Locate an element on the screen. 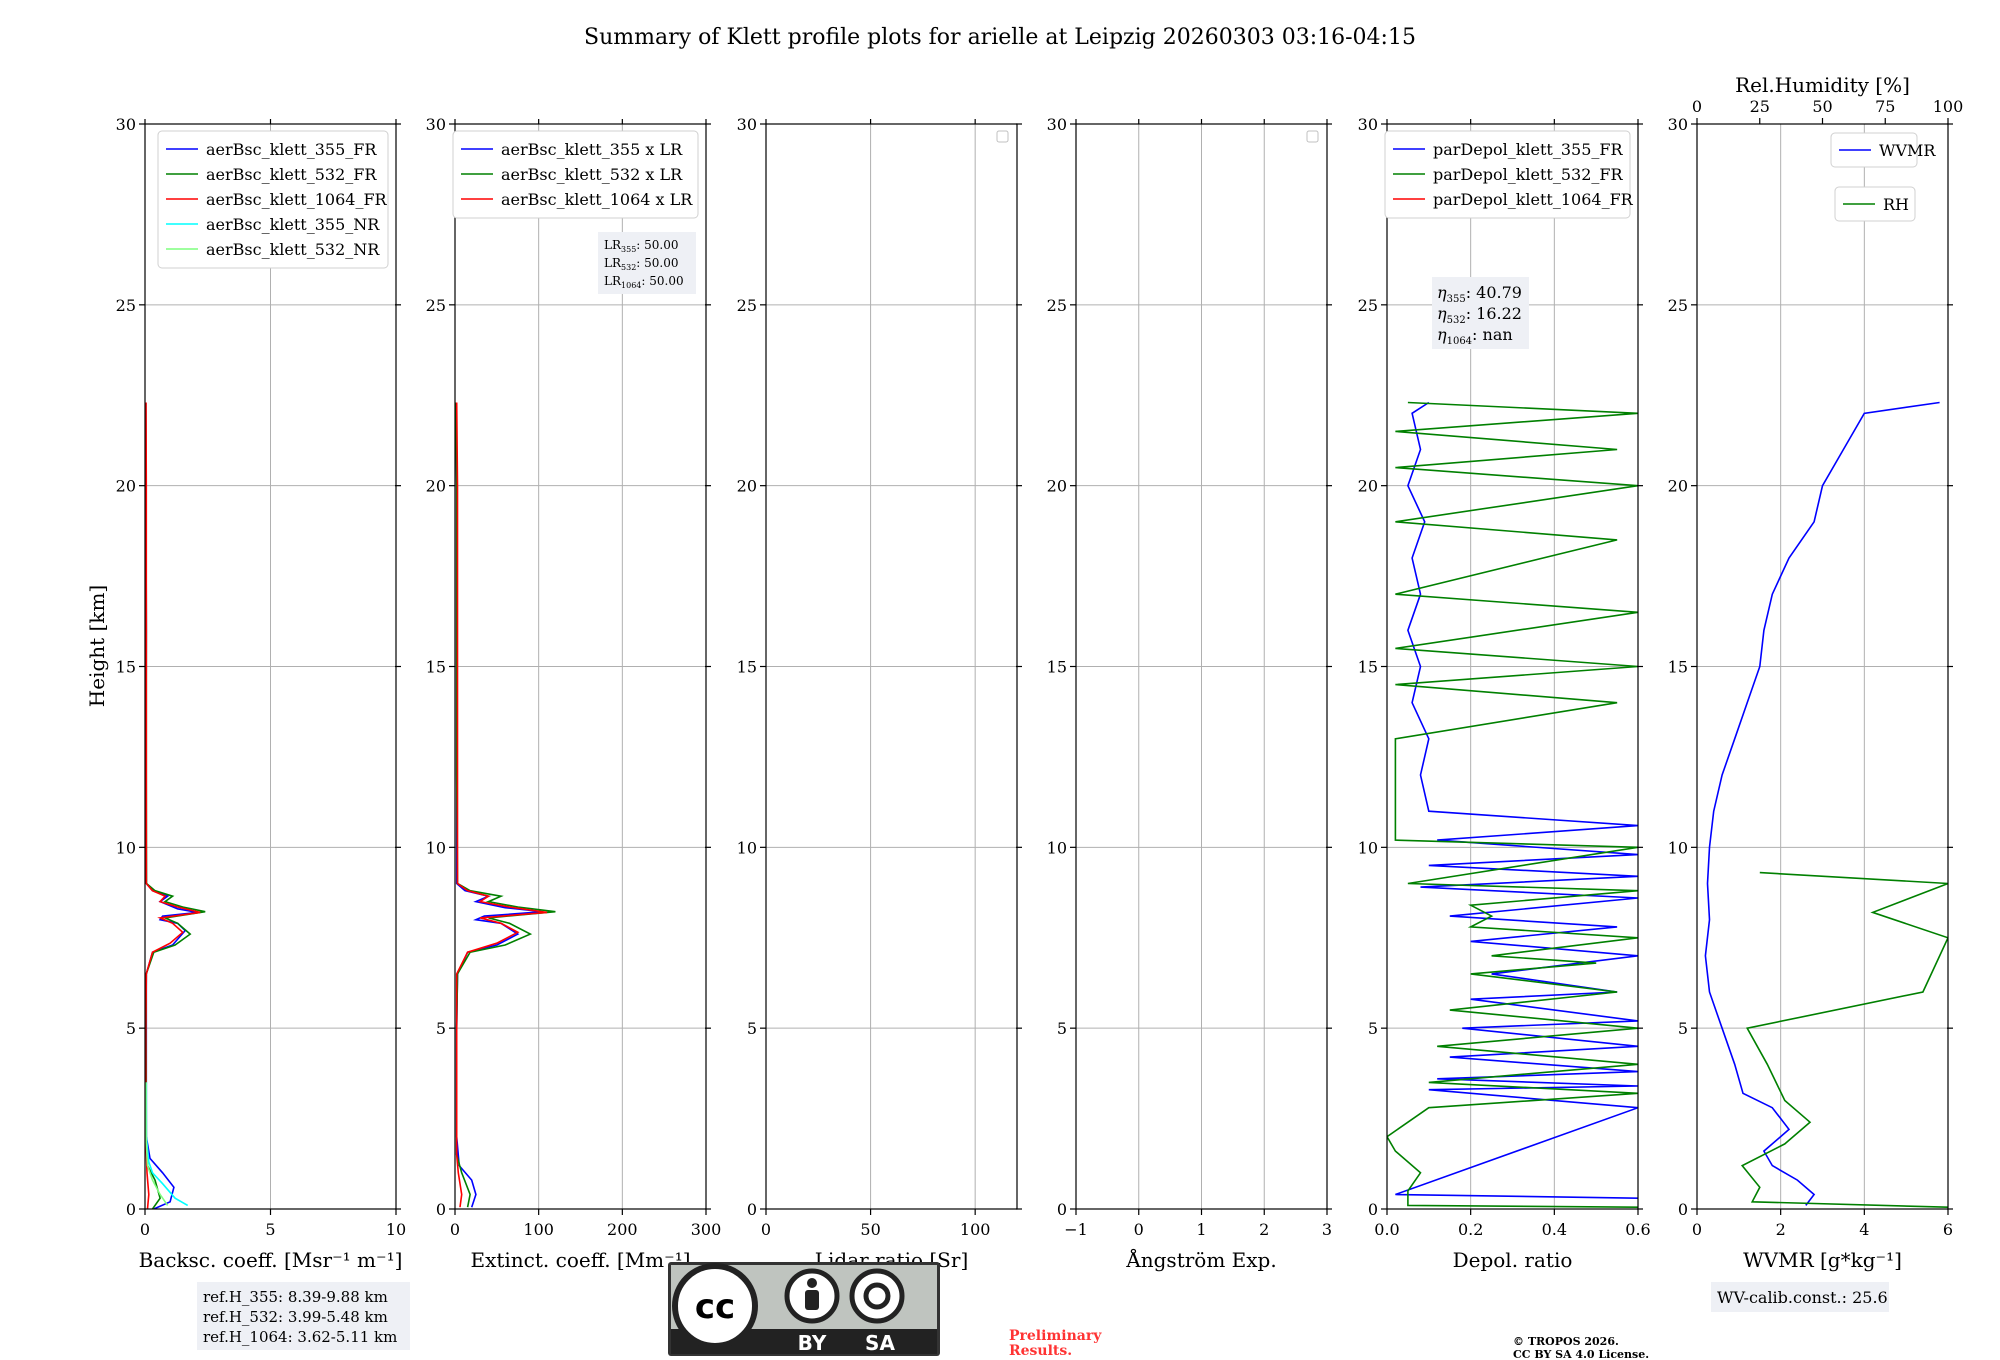 The height and width of the screenshot is (1360, 2000). x-tick-label: 0.4 is located at coordinates (1554, 1229).